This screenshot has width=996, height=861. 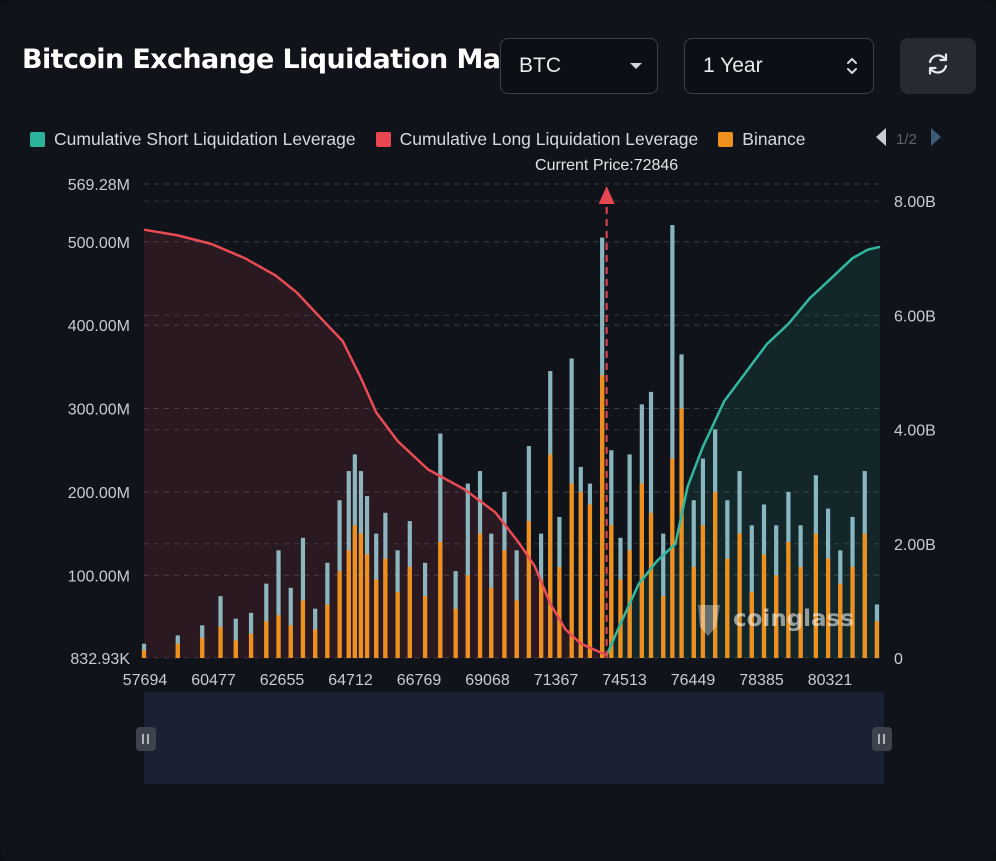 I want to click on coin-select-value: BTC, so click(x=540, y=65).